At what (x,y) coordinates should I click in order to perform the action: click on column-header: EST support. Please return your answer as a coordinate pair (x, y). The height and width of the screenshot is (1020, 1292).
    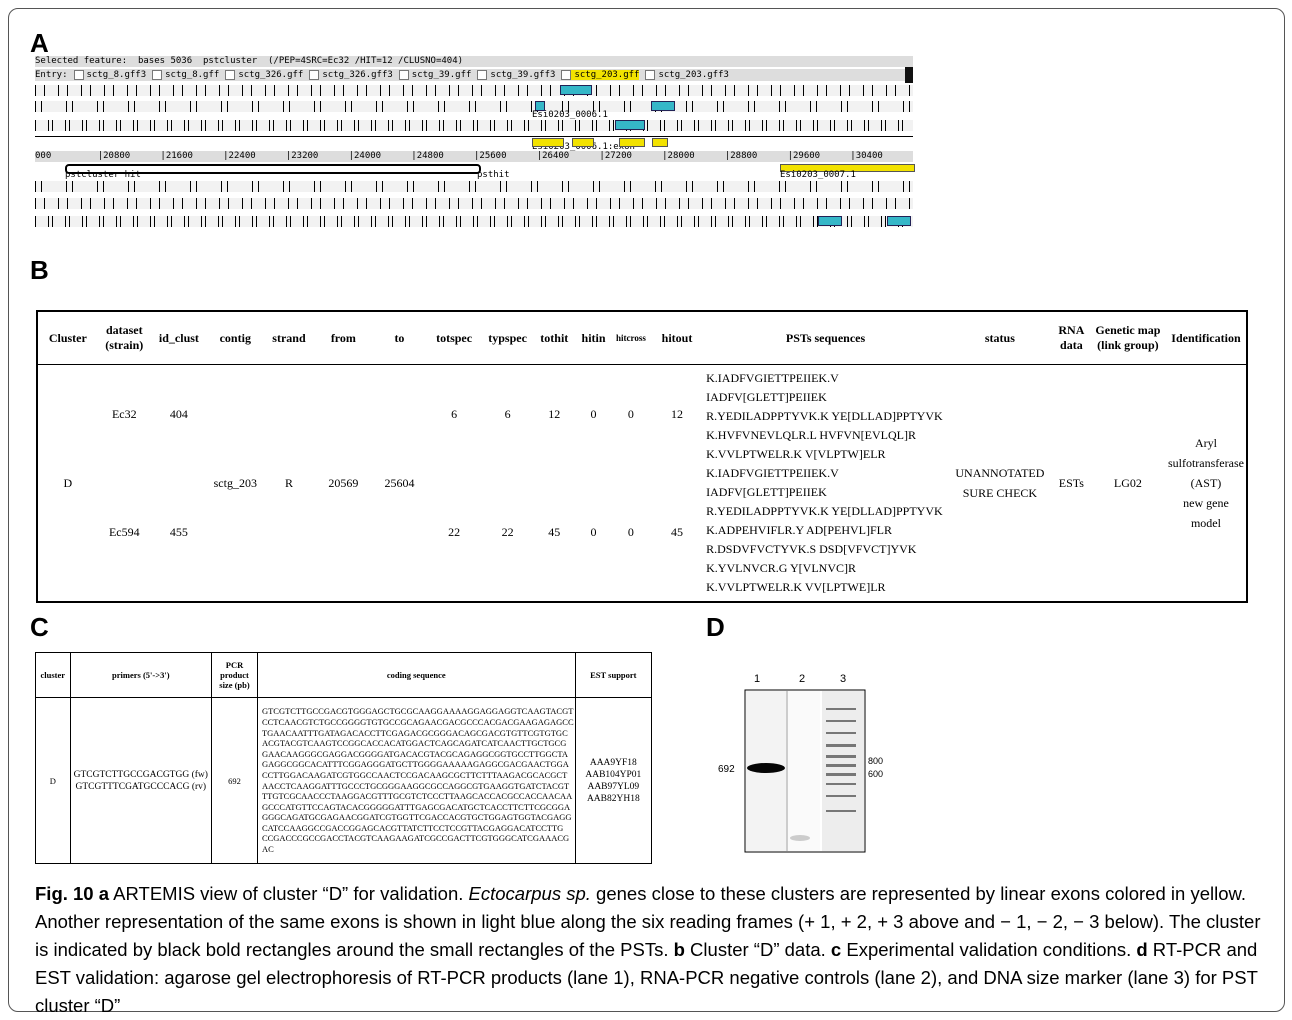
    Looking at the image, I should click on (614, 675).